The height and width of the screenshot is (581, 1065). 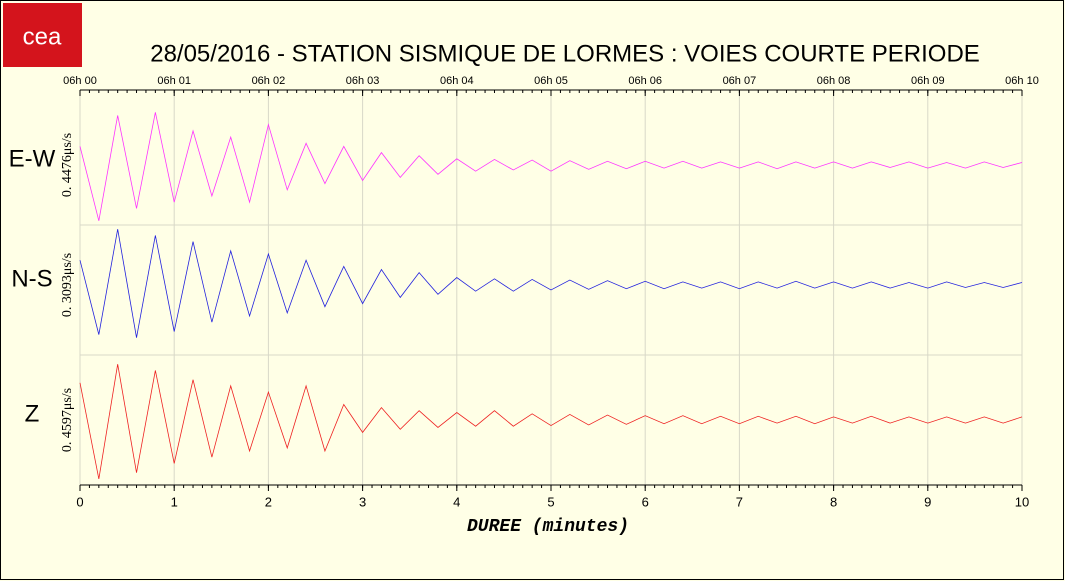 I want to click on x-tick-label: 8, so click(x=833, y=501).